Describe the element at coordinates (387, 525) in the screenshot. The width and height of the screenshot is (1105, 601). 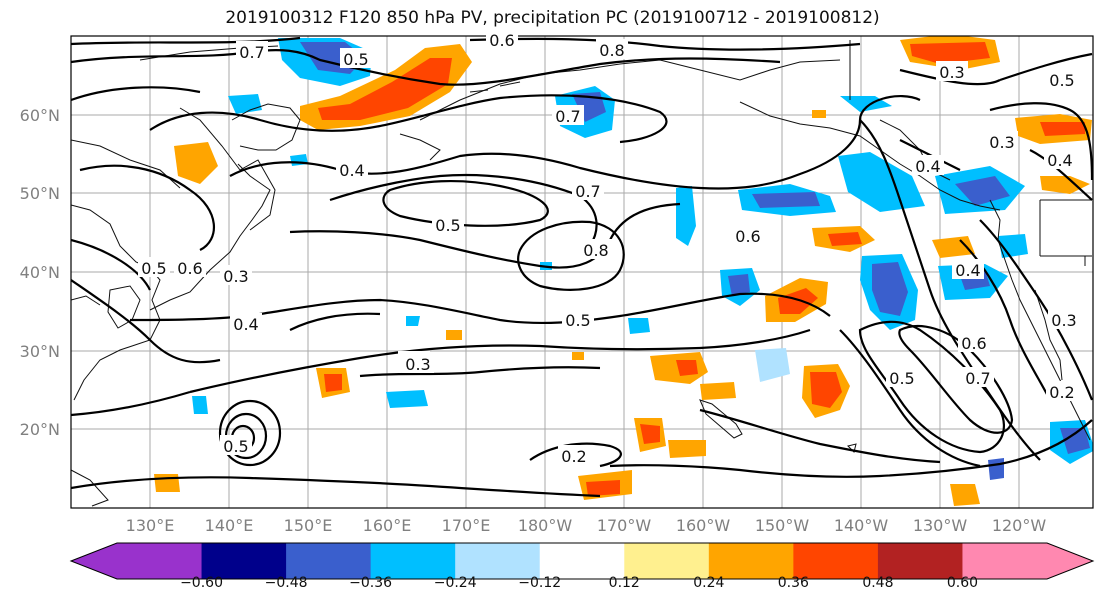
I see `lon-label: 160°E` at that location.